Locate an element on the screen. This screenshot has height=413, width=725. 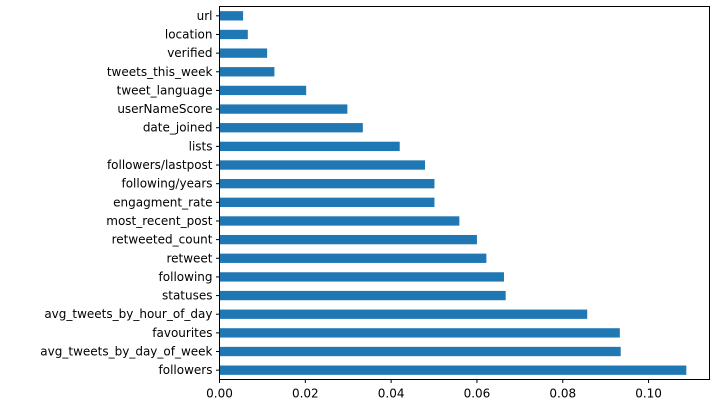
y-tick-label: userNameScore is located at coordinates (164, 109).